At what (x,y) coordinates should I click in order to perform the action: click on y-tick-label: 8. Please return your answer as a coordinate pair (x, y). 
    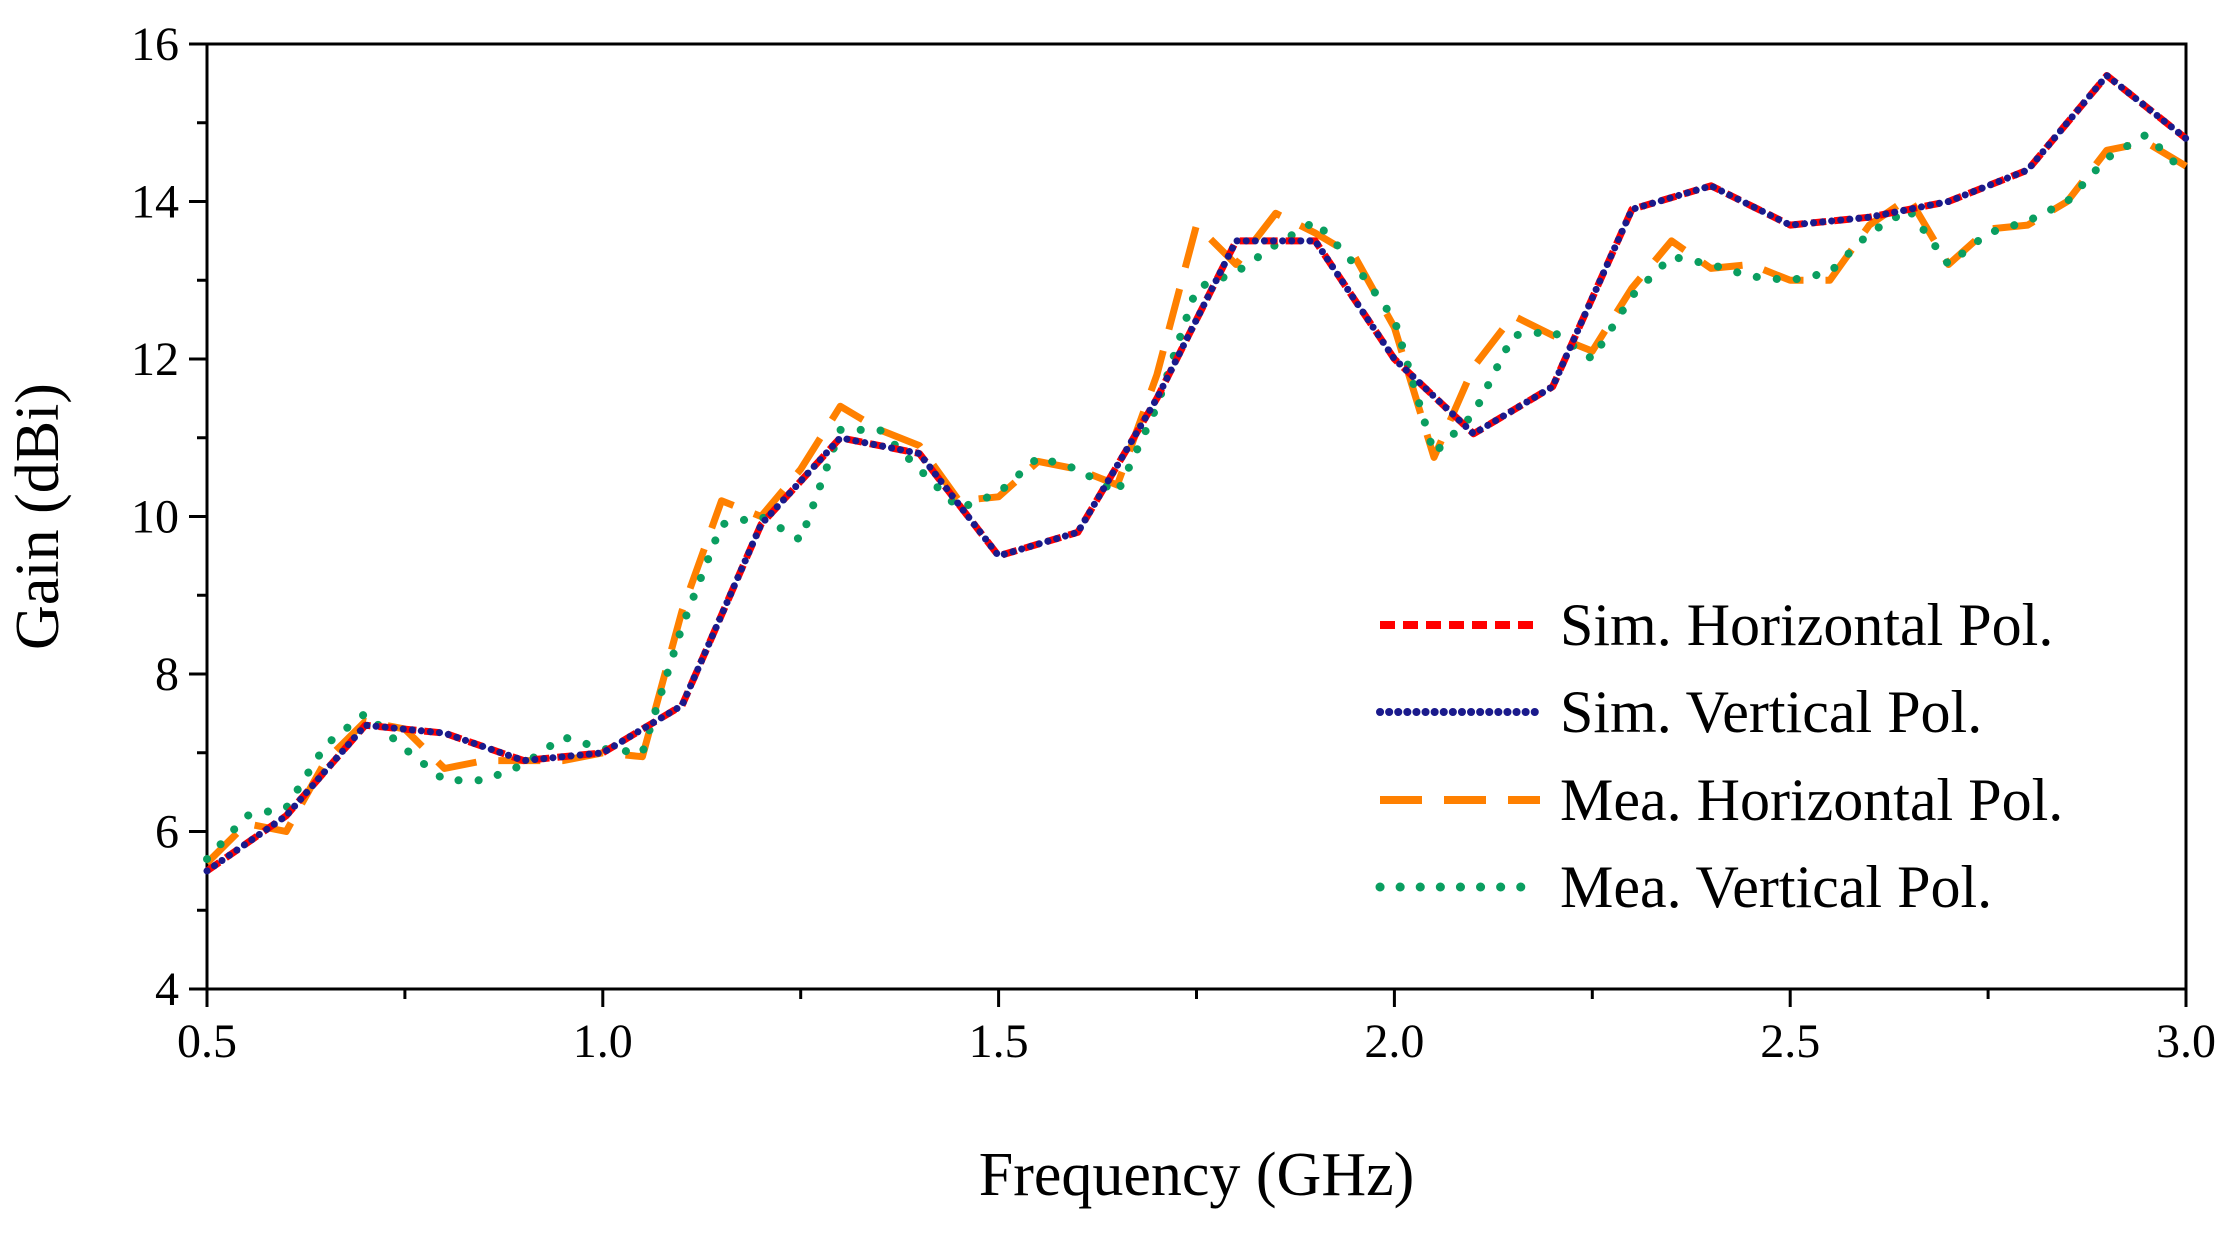
    Looking at the image, I should click on (167, 674).